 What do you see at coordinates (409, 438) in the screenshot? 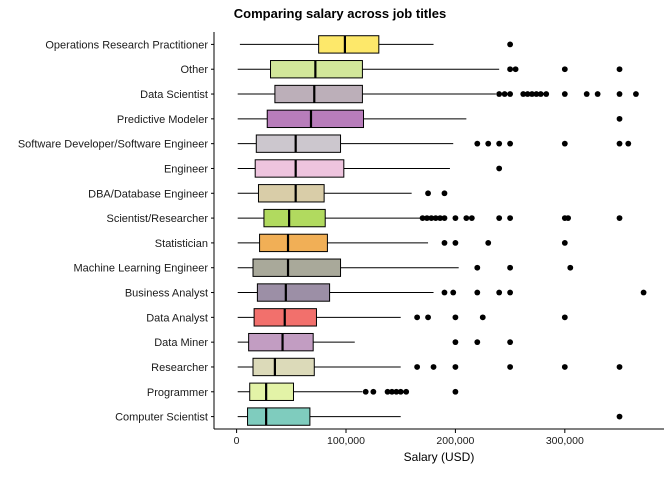
I see `x-axis-ticks: 0 100,000 200,000 300,000` at bounding box center [409, 438].